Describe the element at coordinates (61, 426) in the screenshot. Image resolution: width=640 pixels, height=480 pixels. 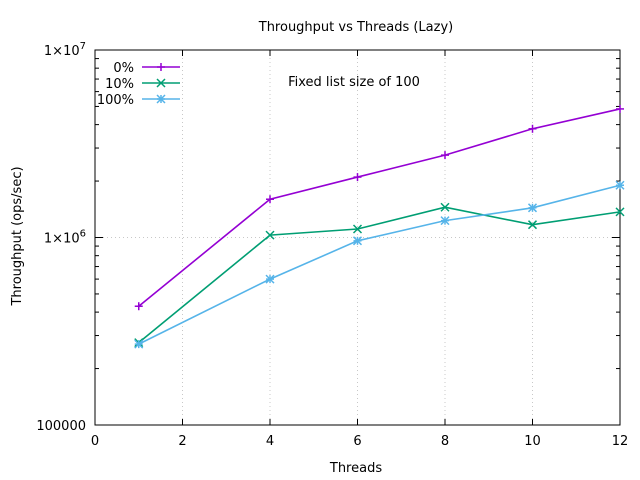
I see `y-tick-label: 100000` at that location.